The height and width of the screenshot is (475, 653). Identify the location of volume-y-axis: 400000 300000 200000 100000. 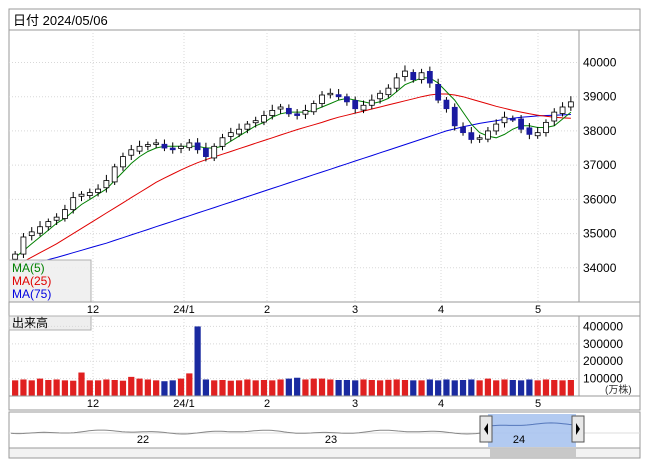
(603, 352).